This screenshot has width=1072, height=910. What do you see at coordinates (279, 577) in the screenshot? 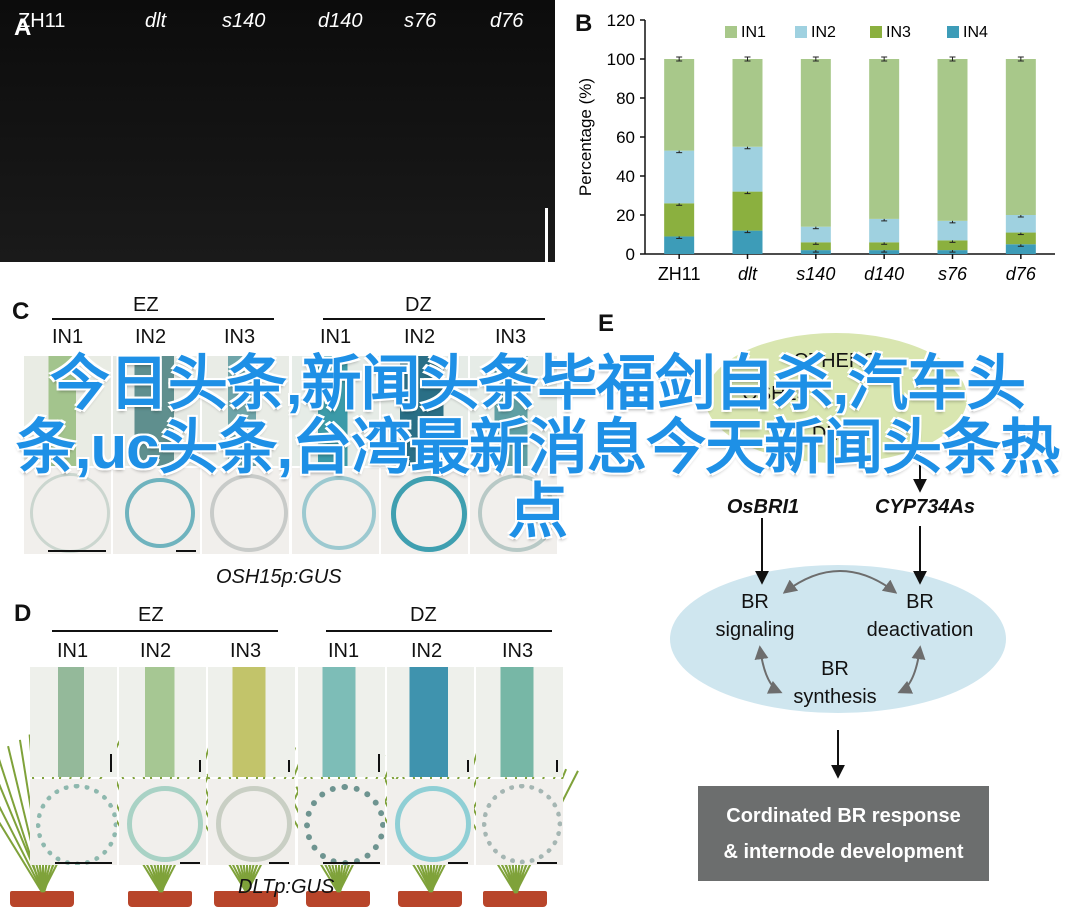
I see `gene-label-osh15: OSH15p:GUS` at bounding box center [279, 577].